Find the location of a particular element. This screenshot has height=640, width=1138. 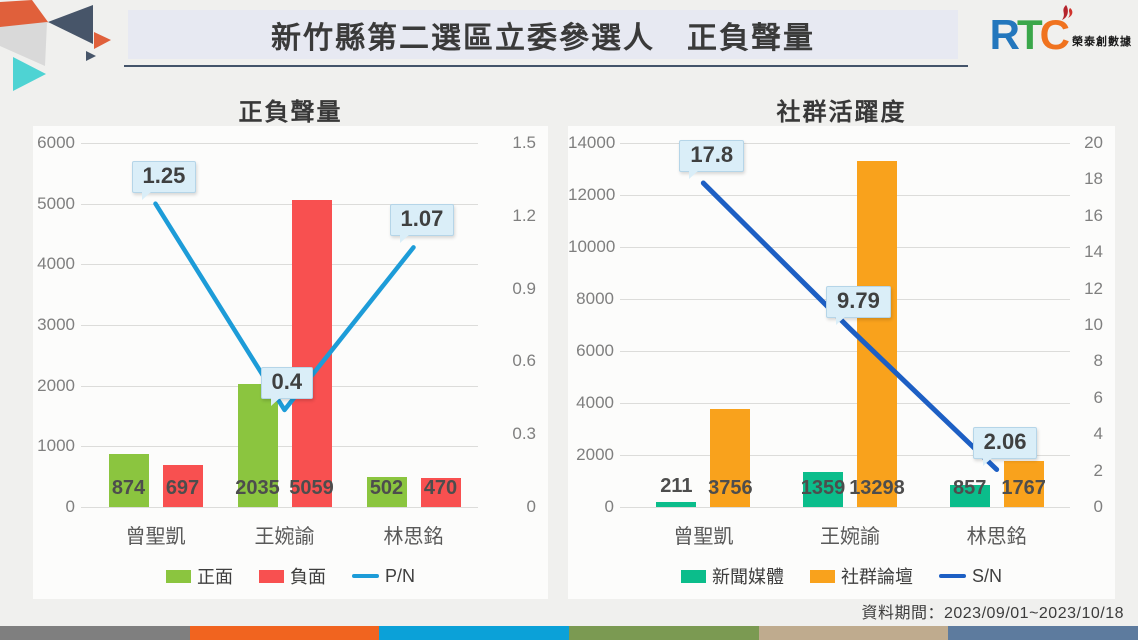

y-axis-tick-right: 0.6 is located at coordinates (524, 361).